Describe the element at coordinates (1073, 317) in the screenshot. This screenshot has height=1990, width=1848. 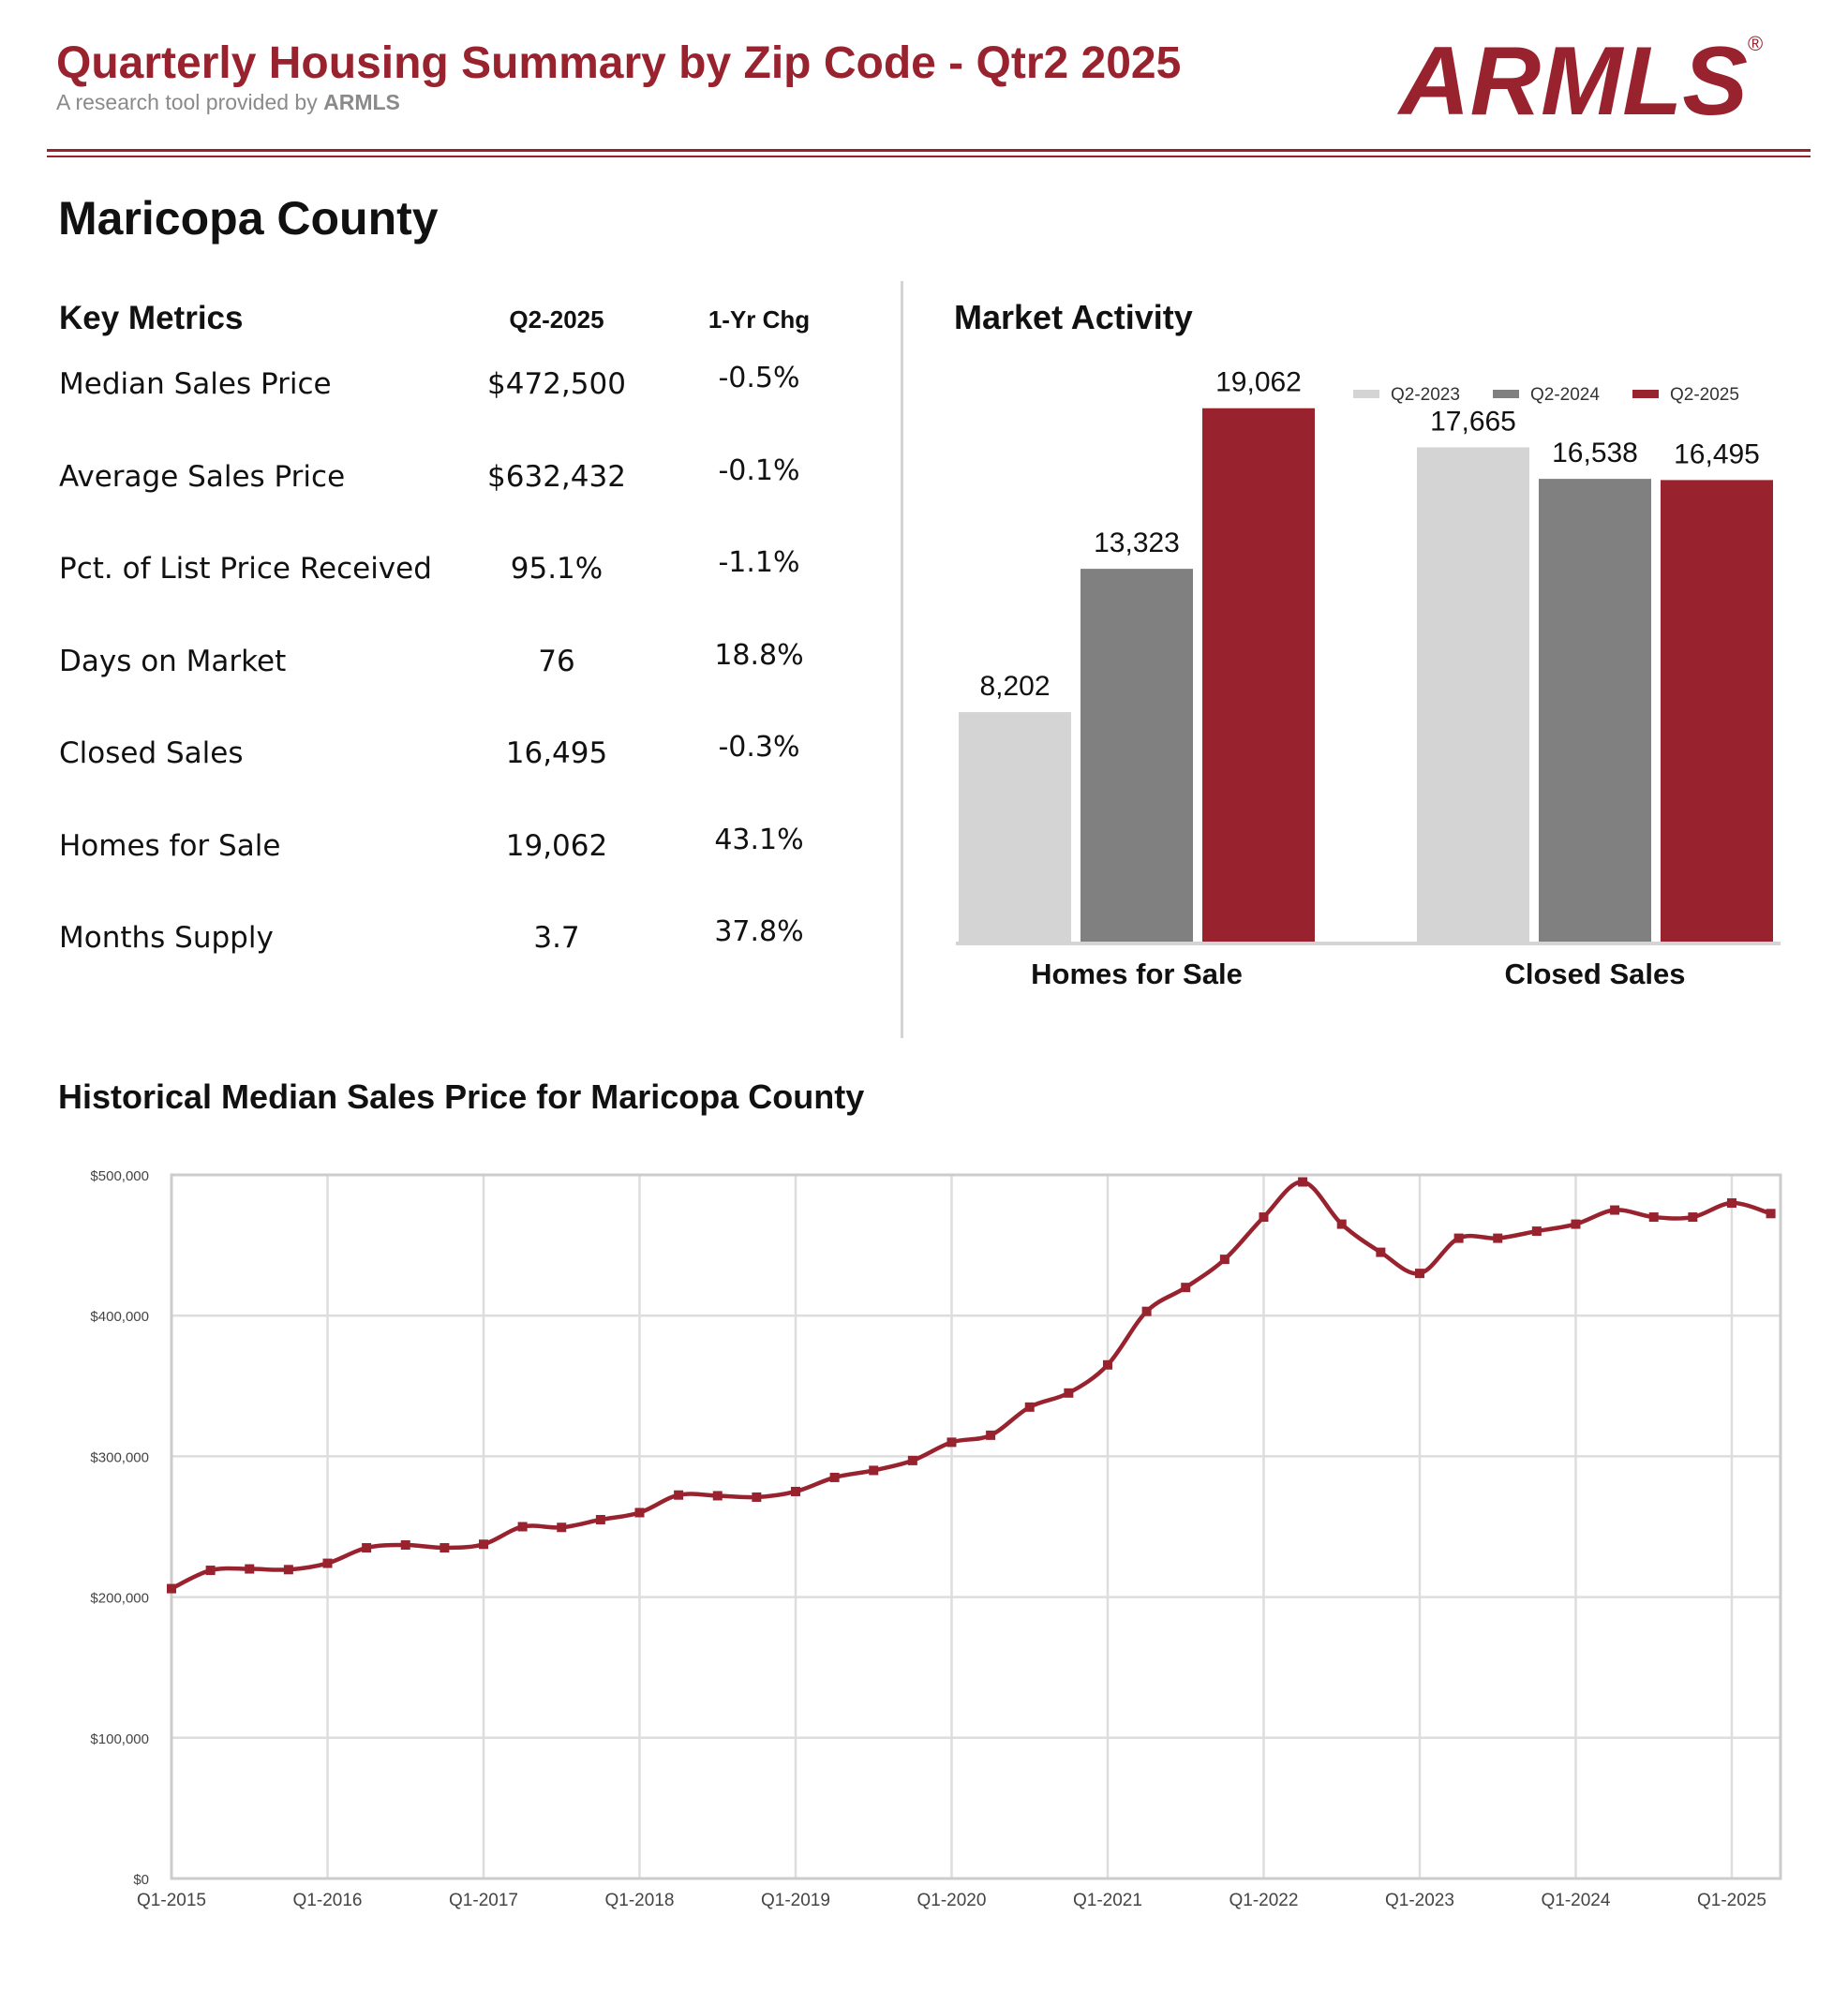
I see `market-activity-title: Market Activity` at that location.